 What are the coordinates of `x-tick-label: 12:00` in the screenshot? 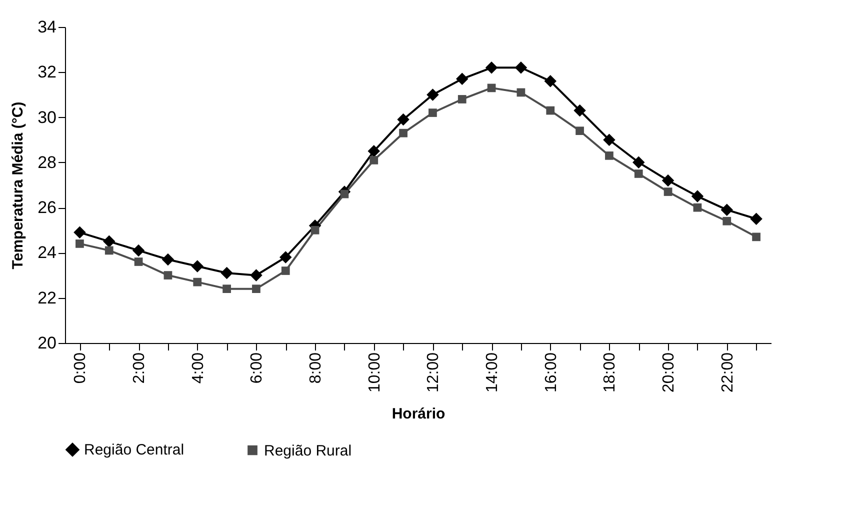 It's located at (433, 372).